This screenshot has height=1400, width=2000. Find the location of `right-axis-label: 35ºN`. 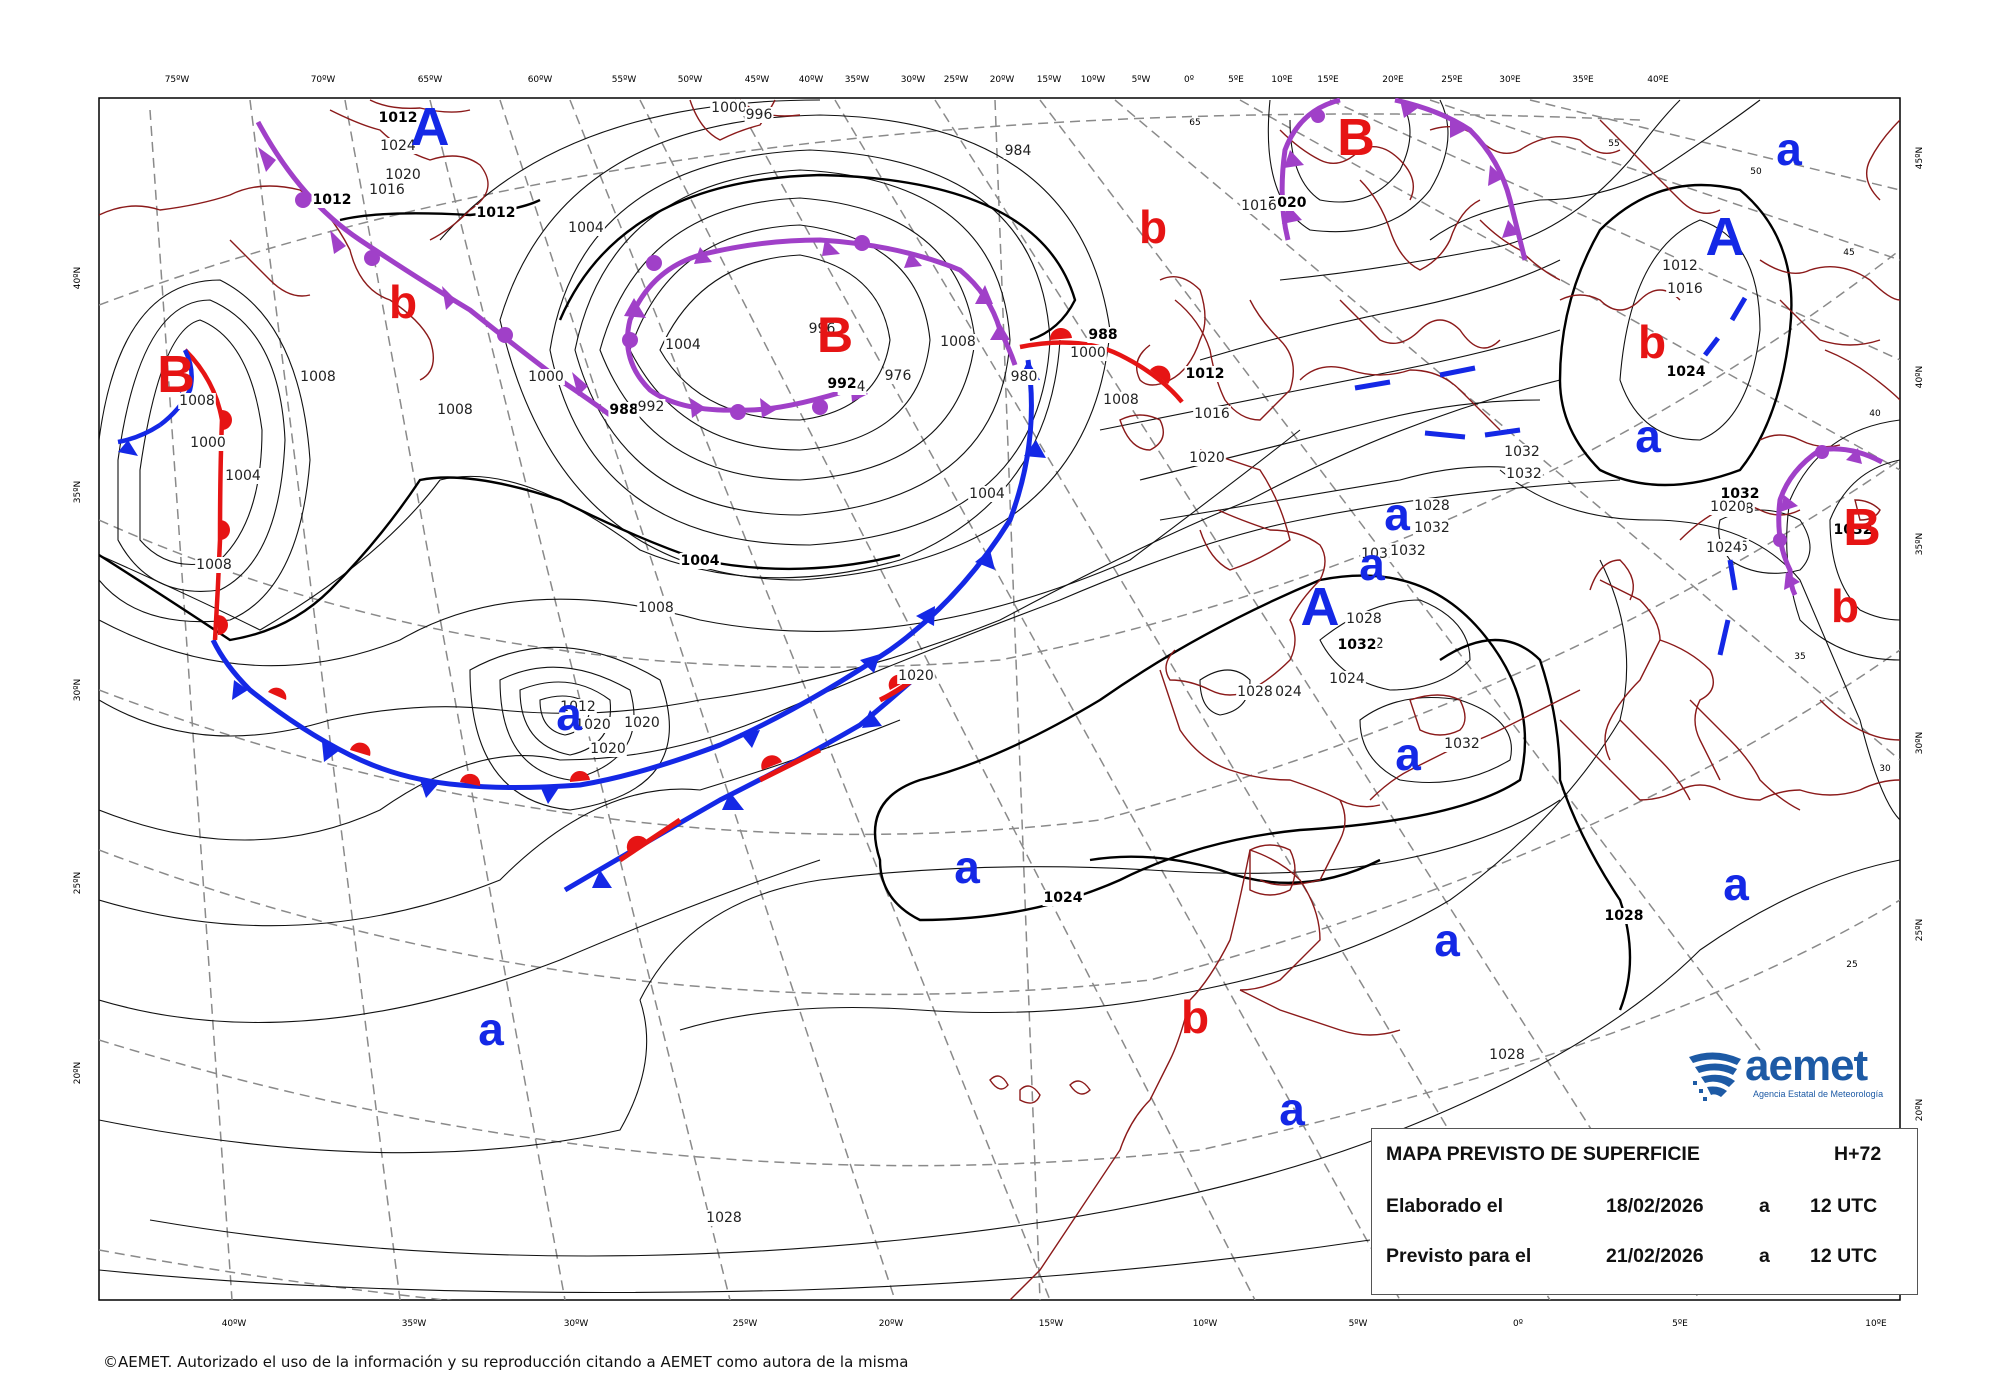

right-axis-label: 35ºN is located at coordinates (1920, 544).